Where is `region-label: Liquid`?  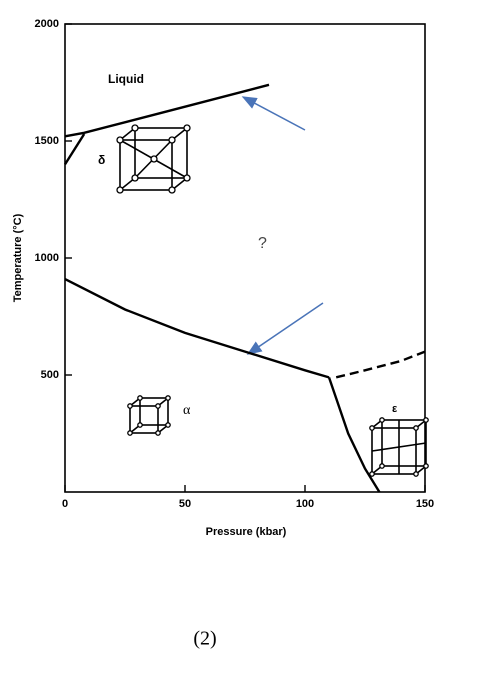 region-label: Liquid is located at coordinates (126, 79).